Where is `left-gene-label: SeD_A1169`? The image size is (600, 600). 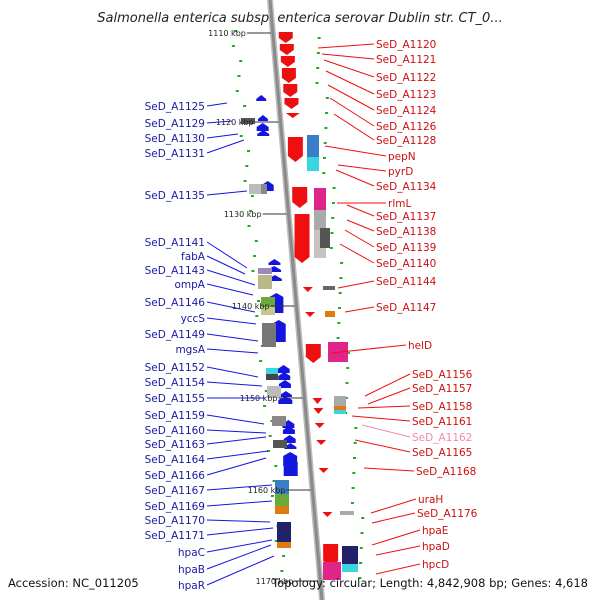 left-gene-label: SeD_A1169 is located at coordinates (175, 507).